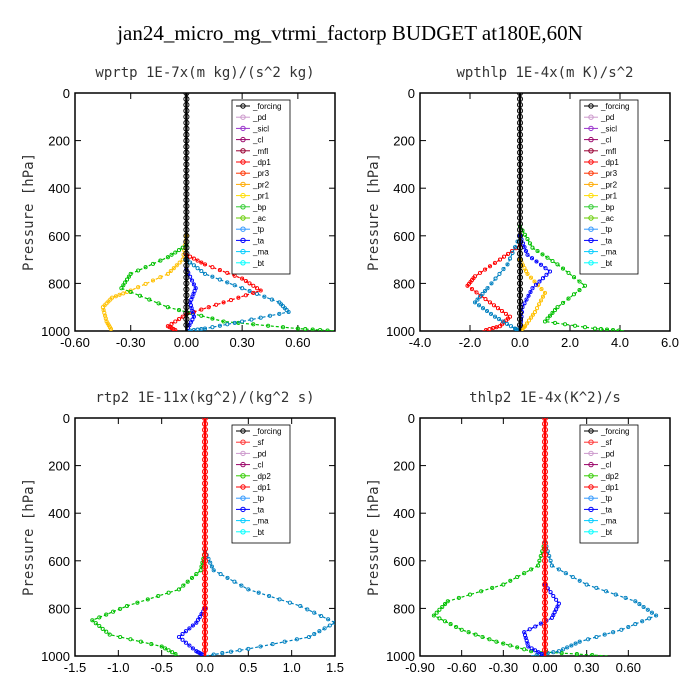 Image resolution: width=700 pixels, height=700 pixels. Describe the element at coordinates (404, 236) in the screenshot. I see `y-tick-label: 600` at that location.